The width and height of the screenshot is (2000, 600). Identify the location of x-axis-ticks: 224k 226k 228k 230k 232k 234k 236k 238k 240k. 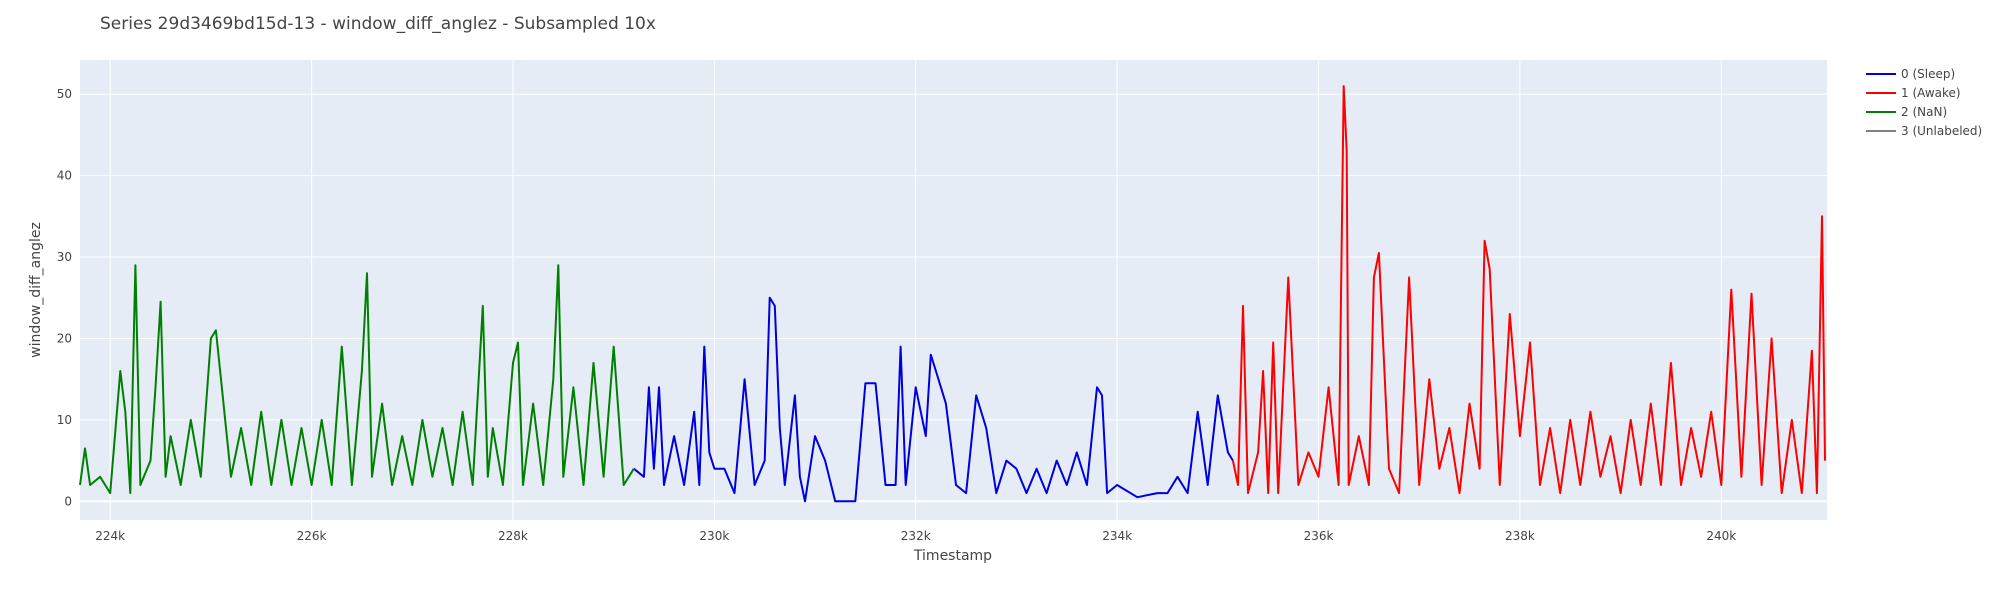
(915, 536).